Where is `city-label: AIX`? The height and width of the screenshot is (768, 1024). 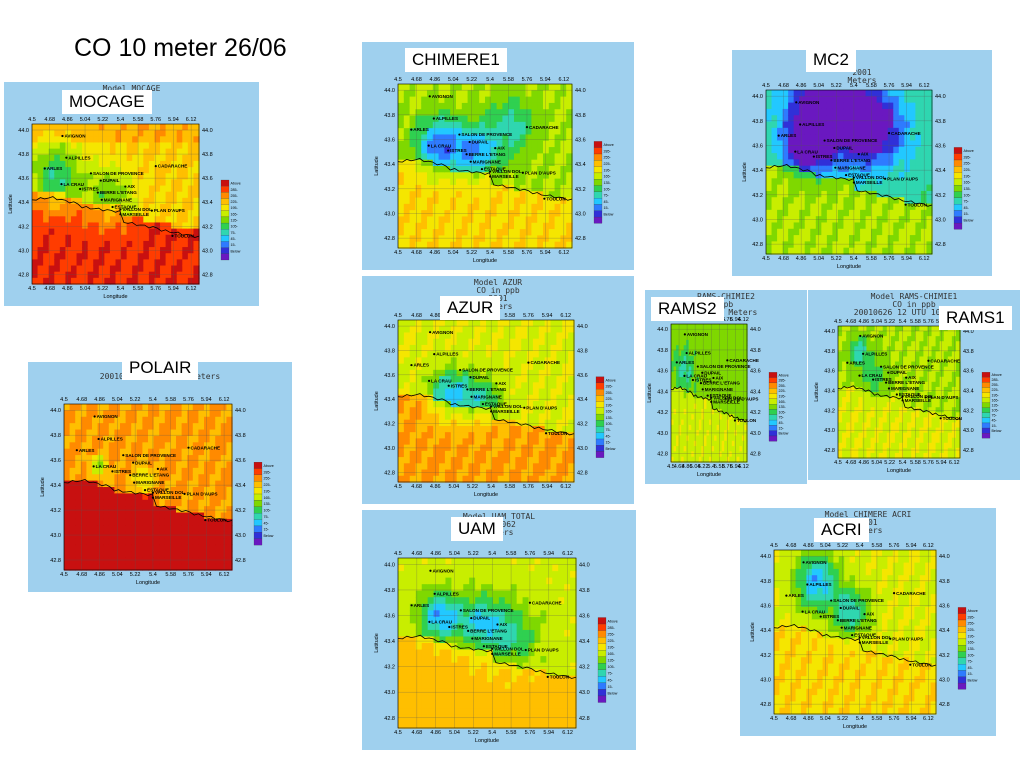 city-label: AIX is located at coordinates (719, 378).